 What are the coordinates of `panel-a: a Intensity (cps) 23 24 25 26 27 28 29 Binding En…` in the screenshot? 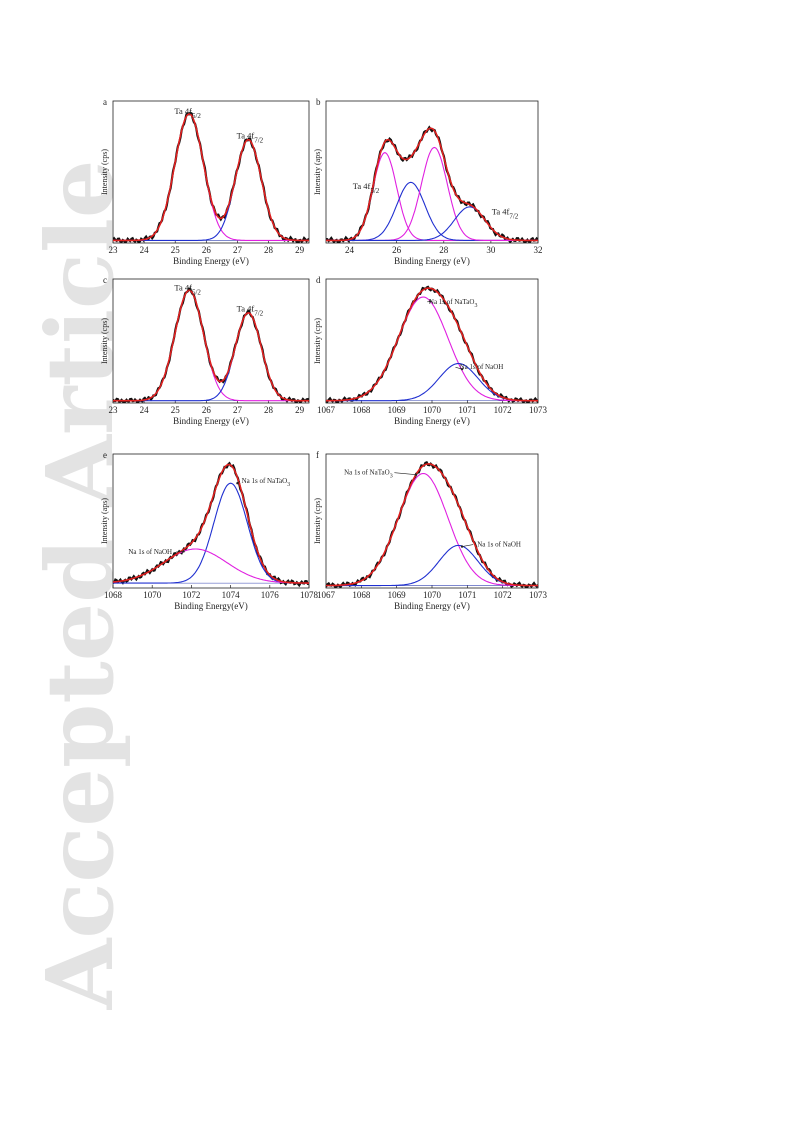 It's located at (207, 187).